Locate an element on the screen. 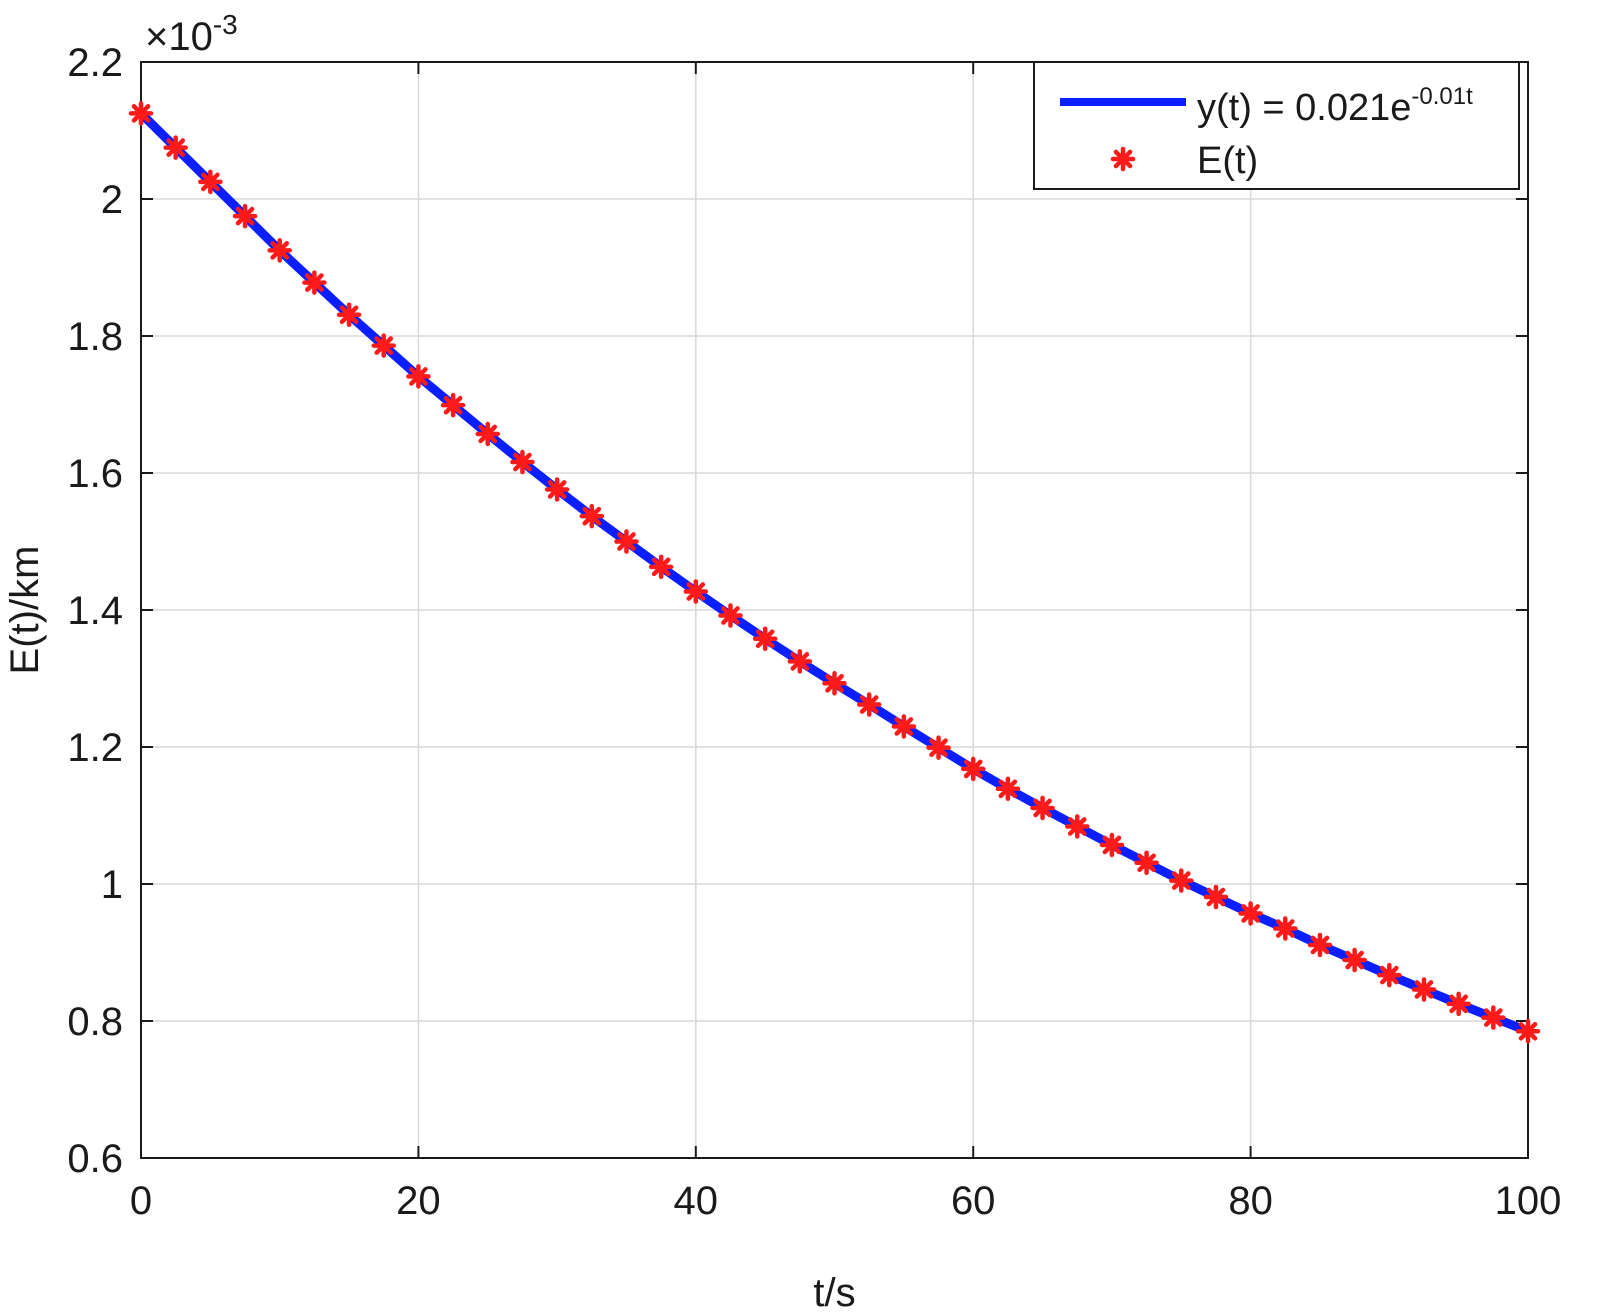 This screenshot has height=1313, width=1600. y-tick-label: 1.4 is located at coordinates (95, 611).